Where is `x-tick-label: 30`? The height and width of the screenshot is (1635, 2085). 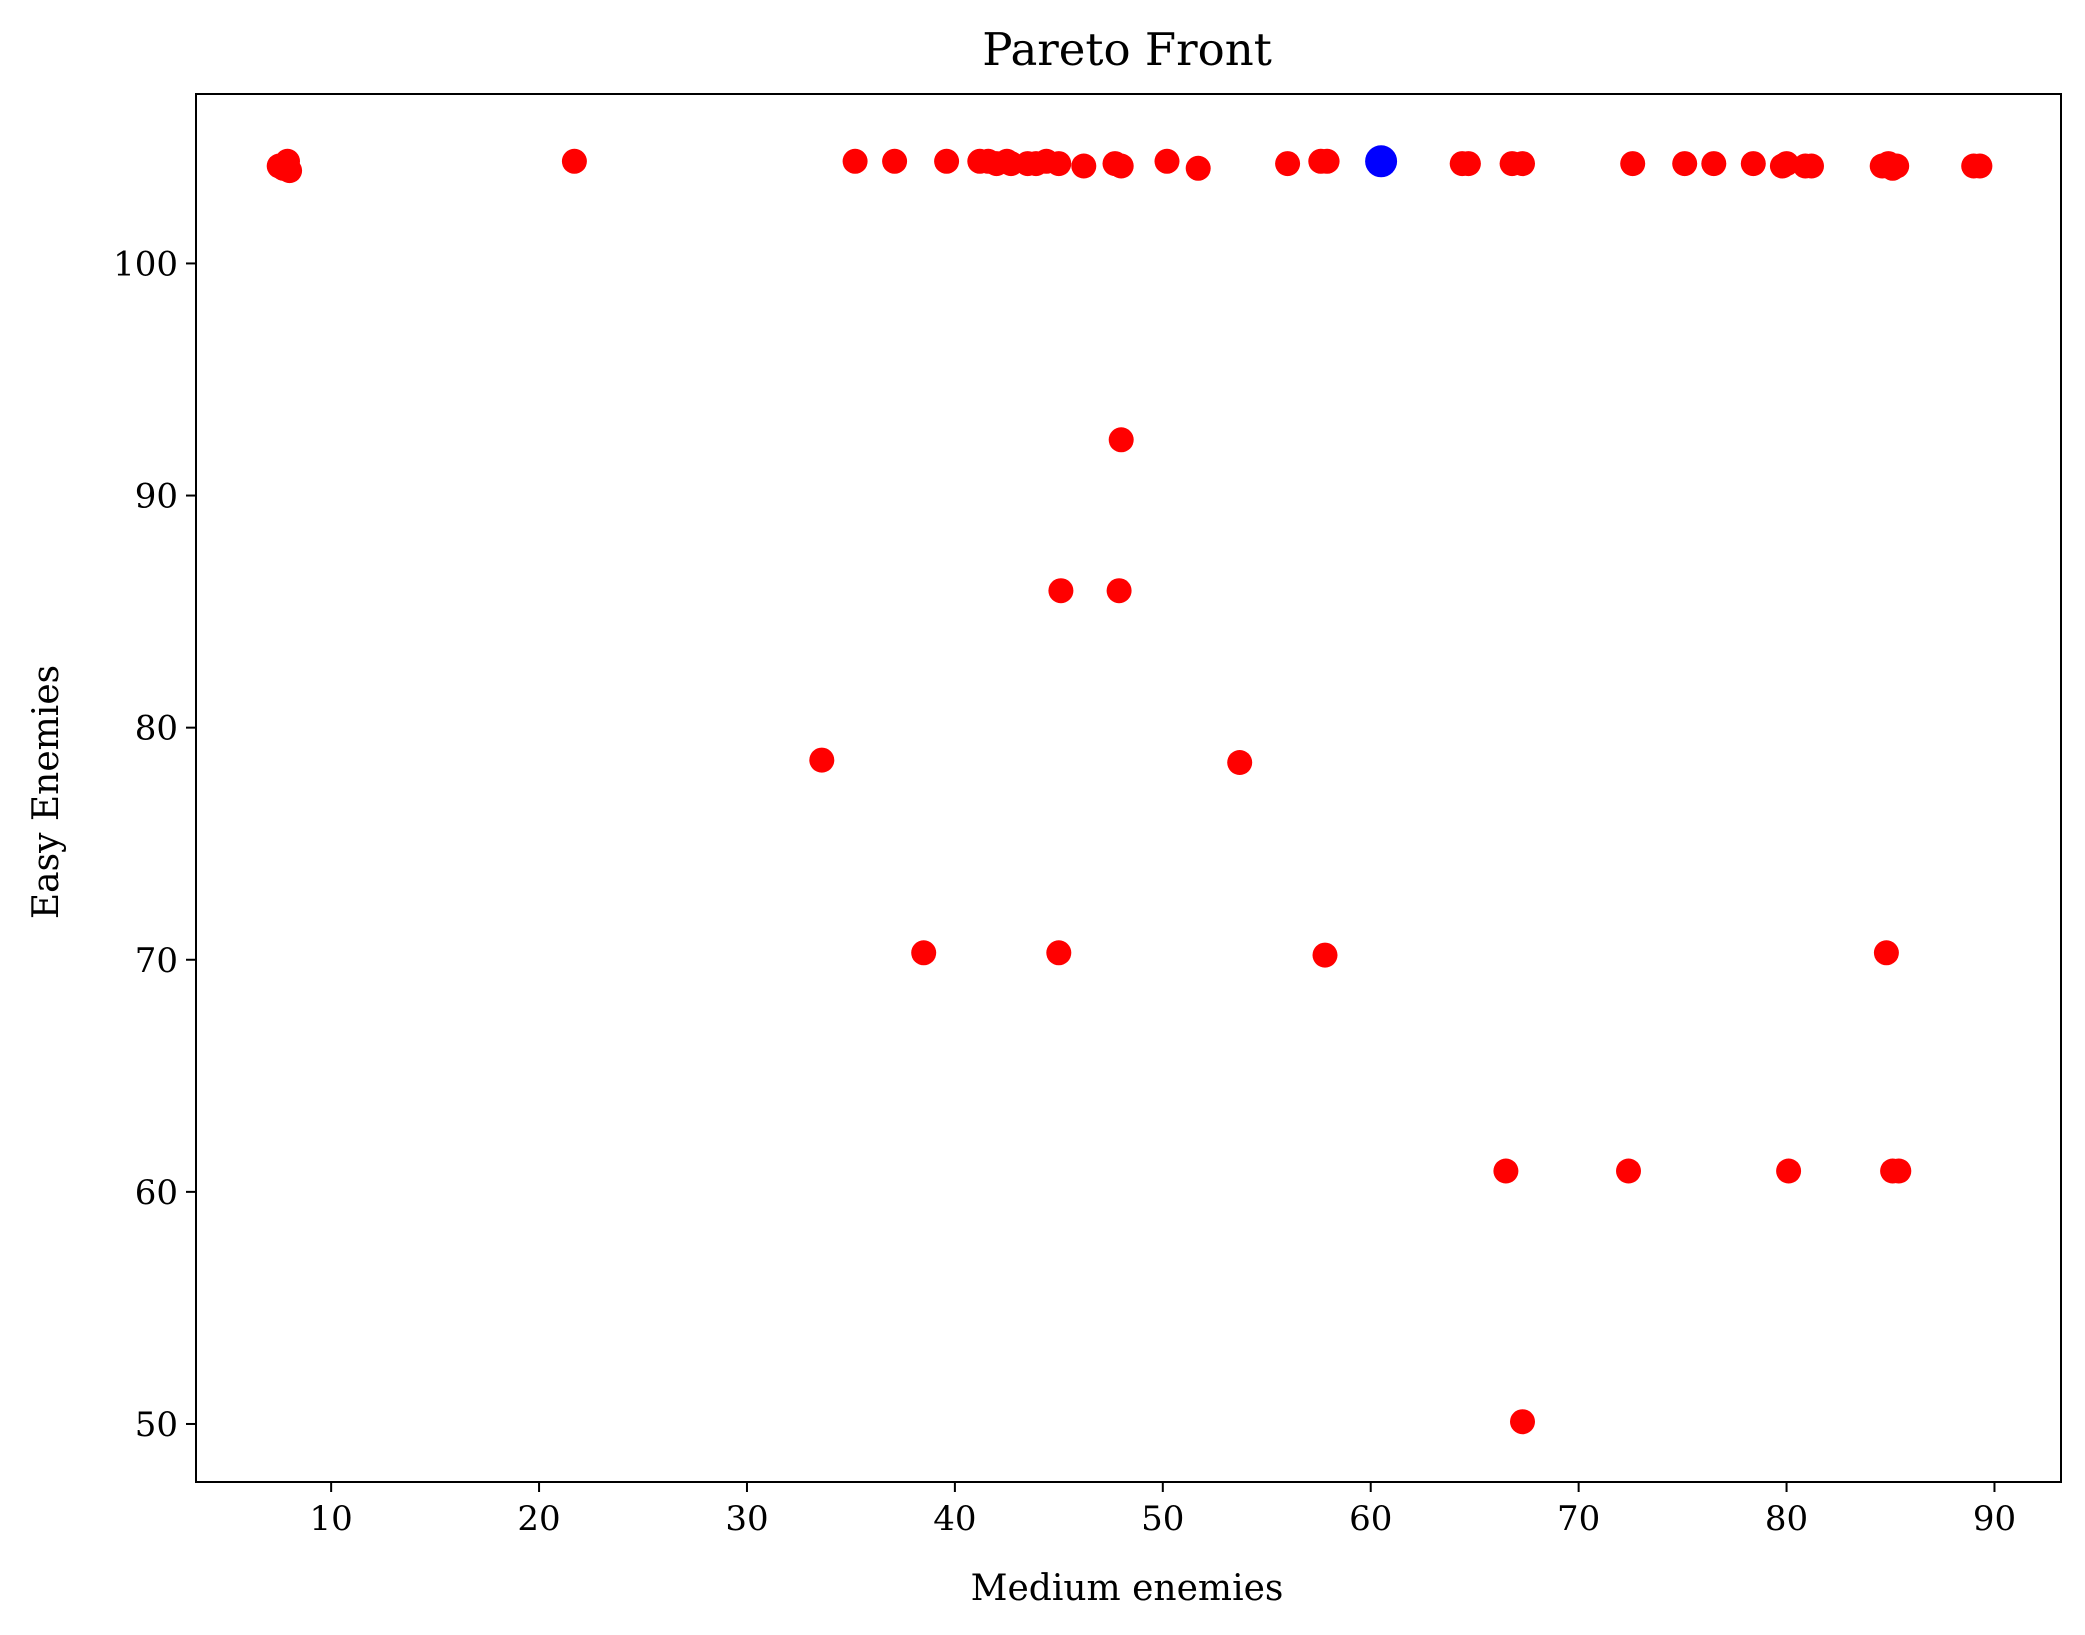 x-tick-label: 30 is located at coordinates (746, 1519).